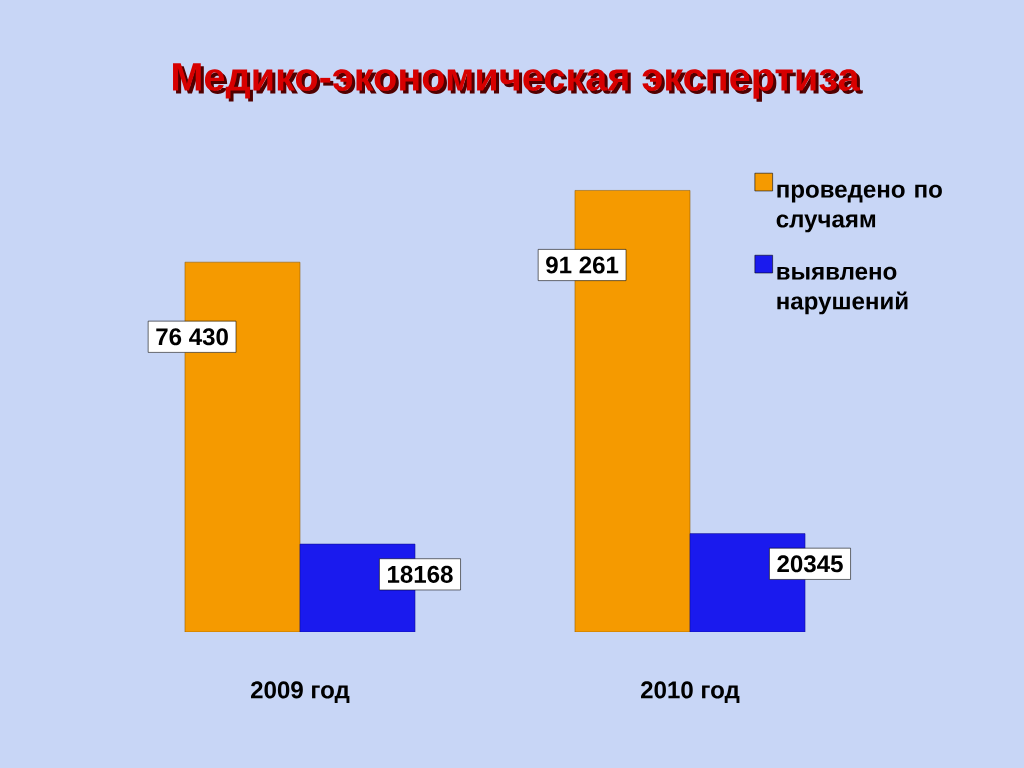 The image size is (1024, 768). What do you see at coordinates (420, 574) in the screenshot?
I see `data-label: 18168` at bounding box center [420, 574].